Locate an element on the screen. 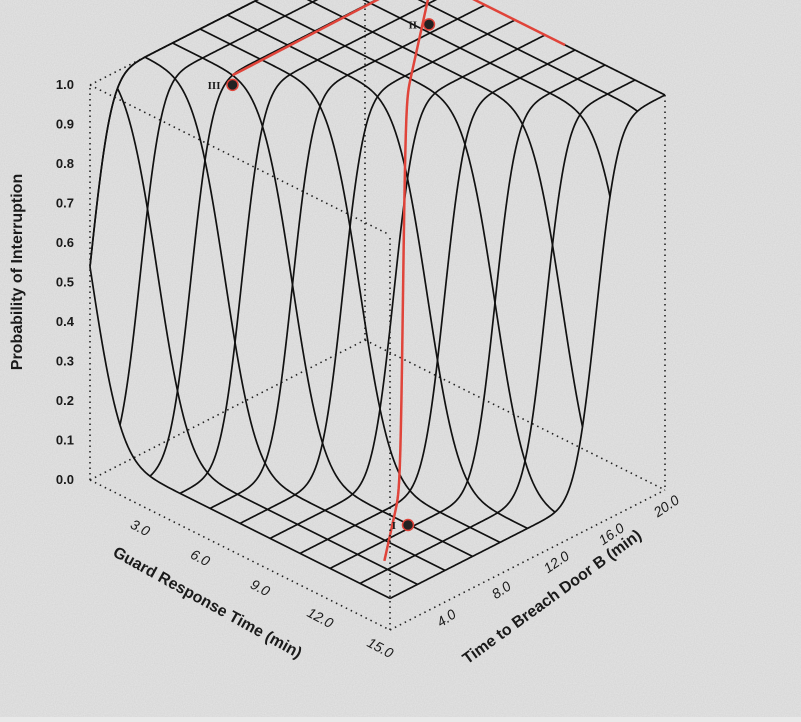  box-edge-top-front is located at coordinates (240, 160).